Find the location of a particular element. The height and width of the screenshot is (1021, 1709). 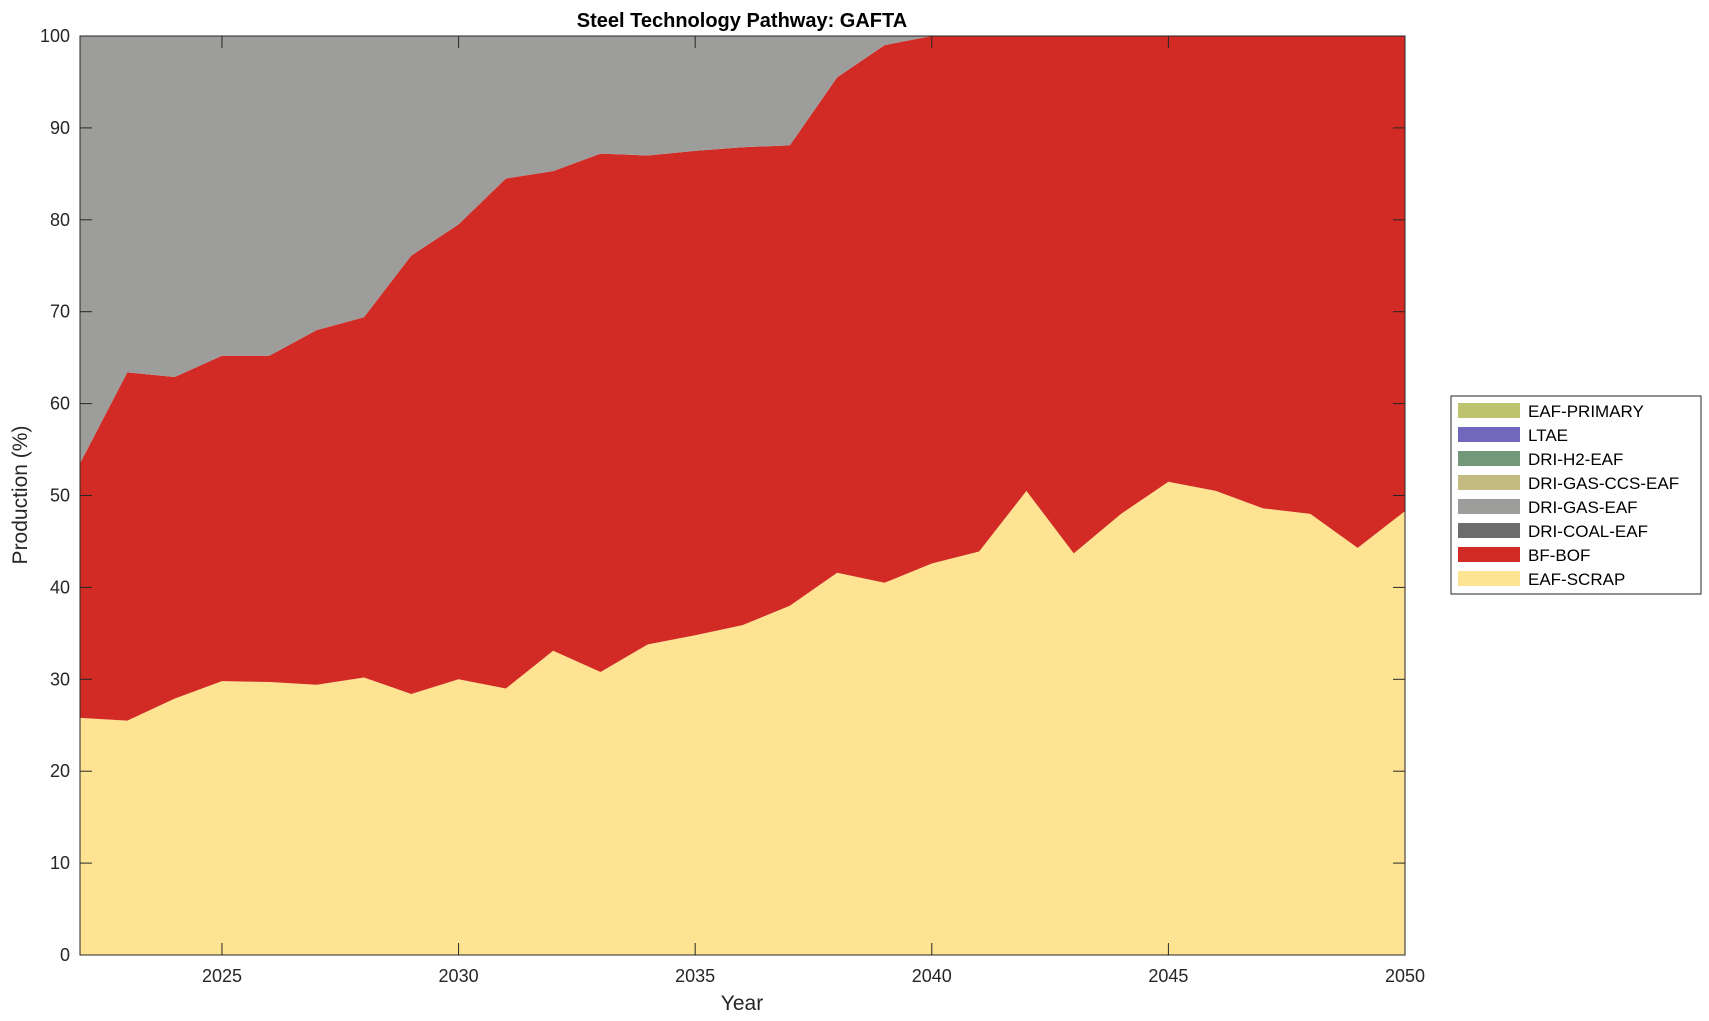

y-tick-label: 50 is located at coordinates (60, 496).